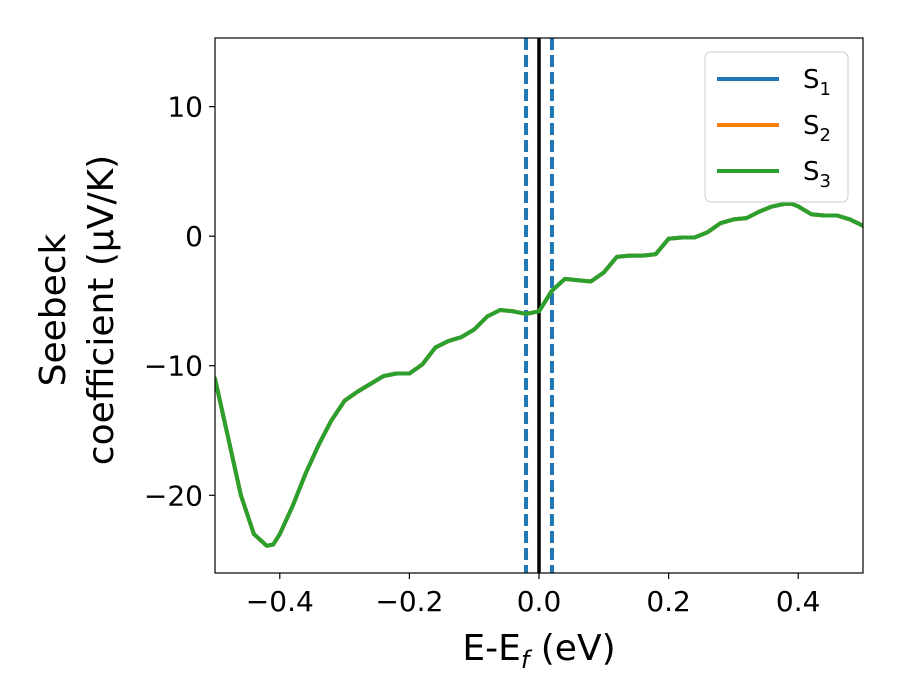 Image resolution: width=900 pixels, height=700 pixels. I want to click on legend-label-s2: S2, so click(817, 128).